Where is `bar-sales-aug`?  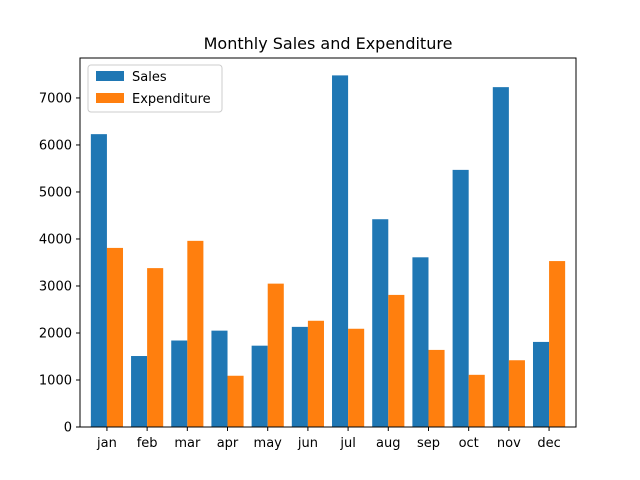 bar-sales-aug is located at coordinates (380, 323).